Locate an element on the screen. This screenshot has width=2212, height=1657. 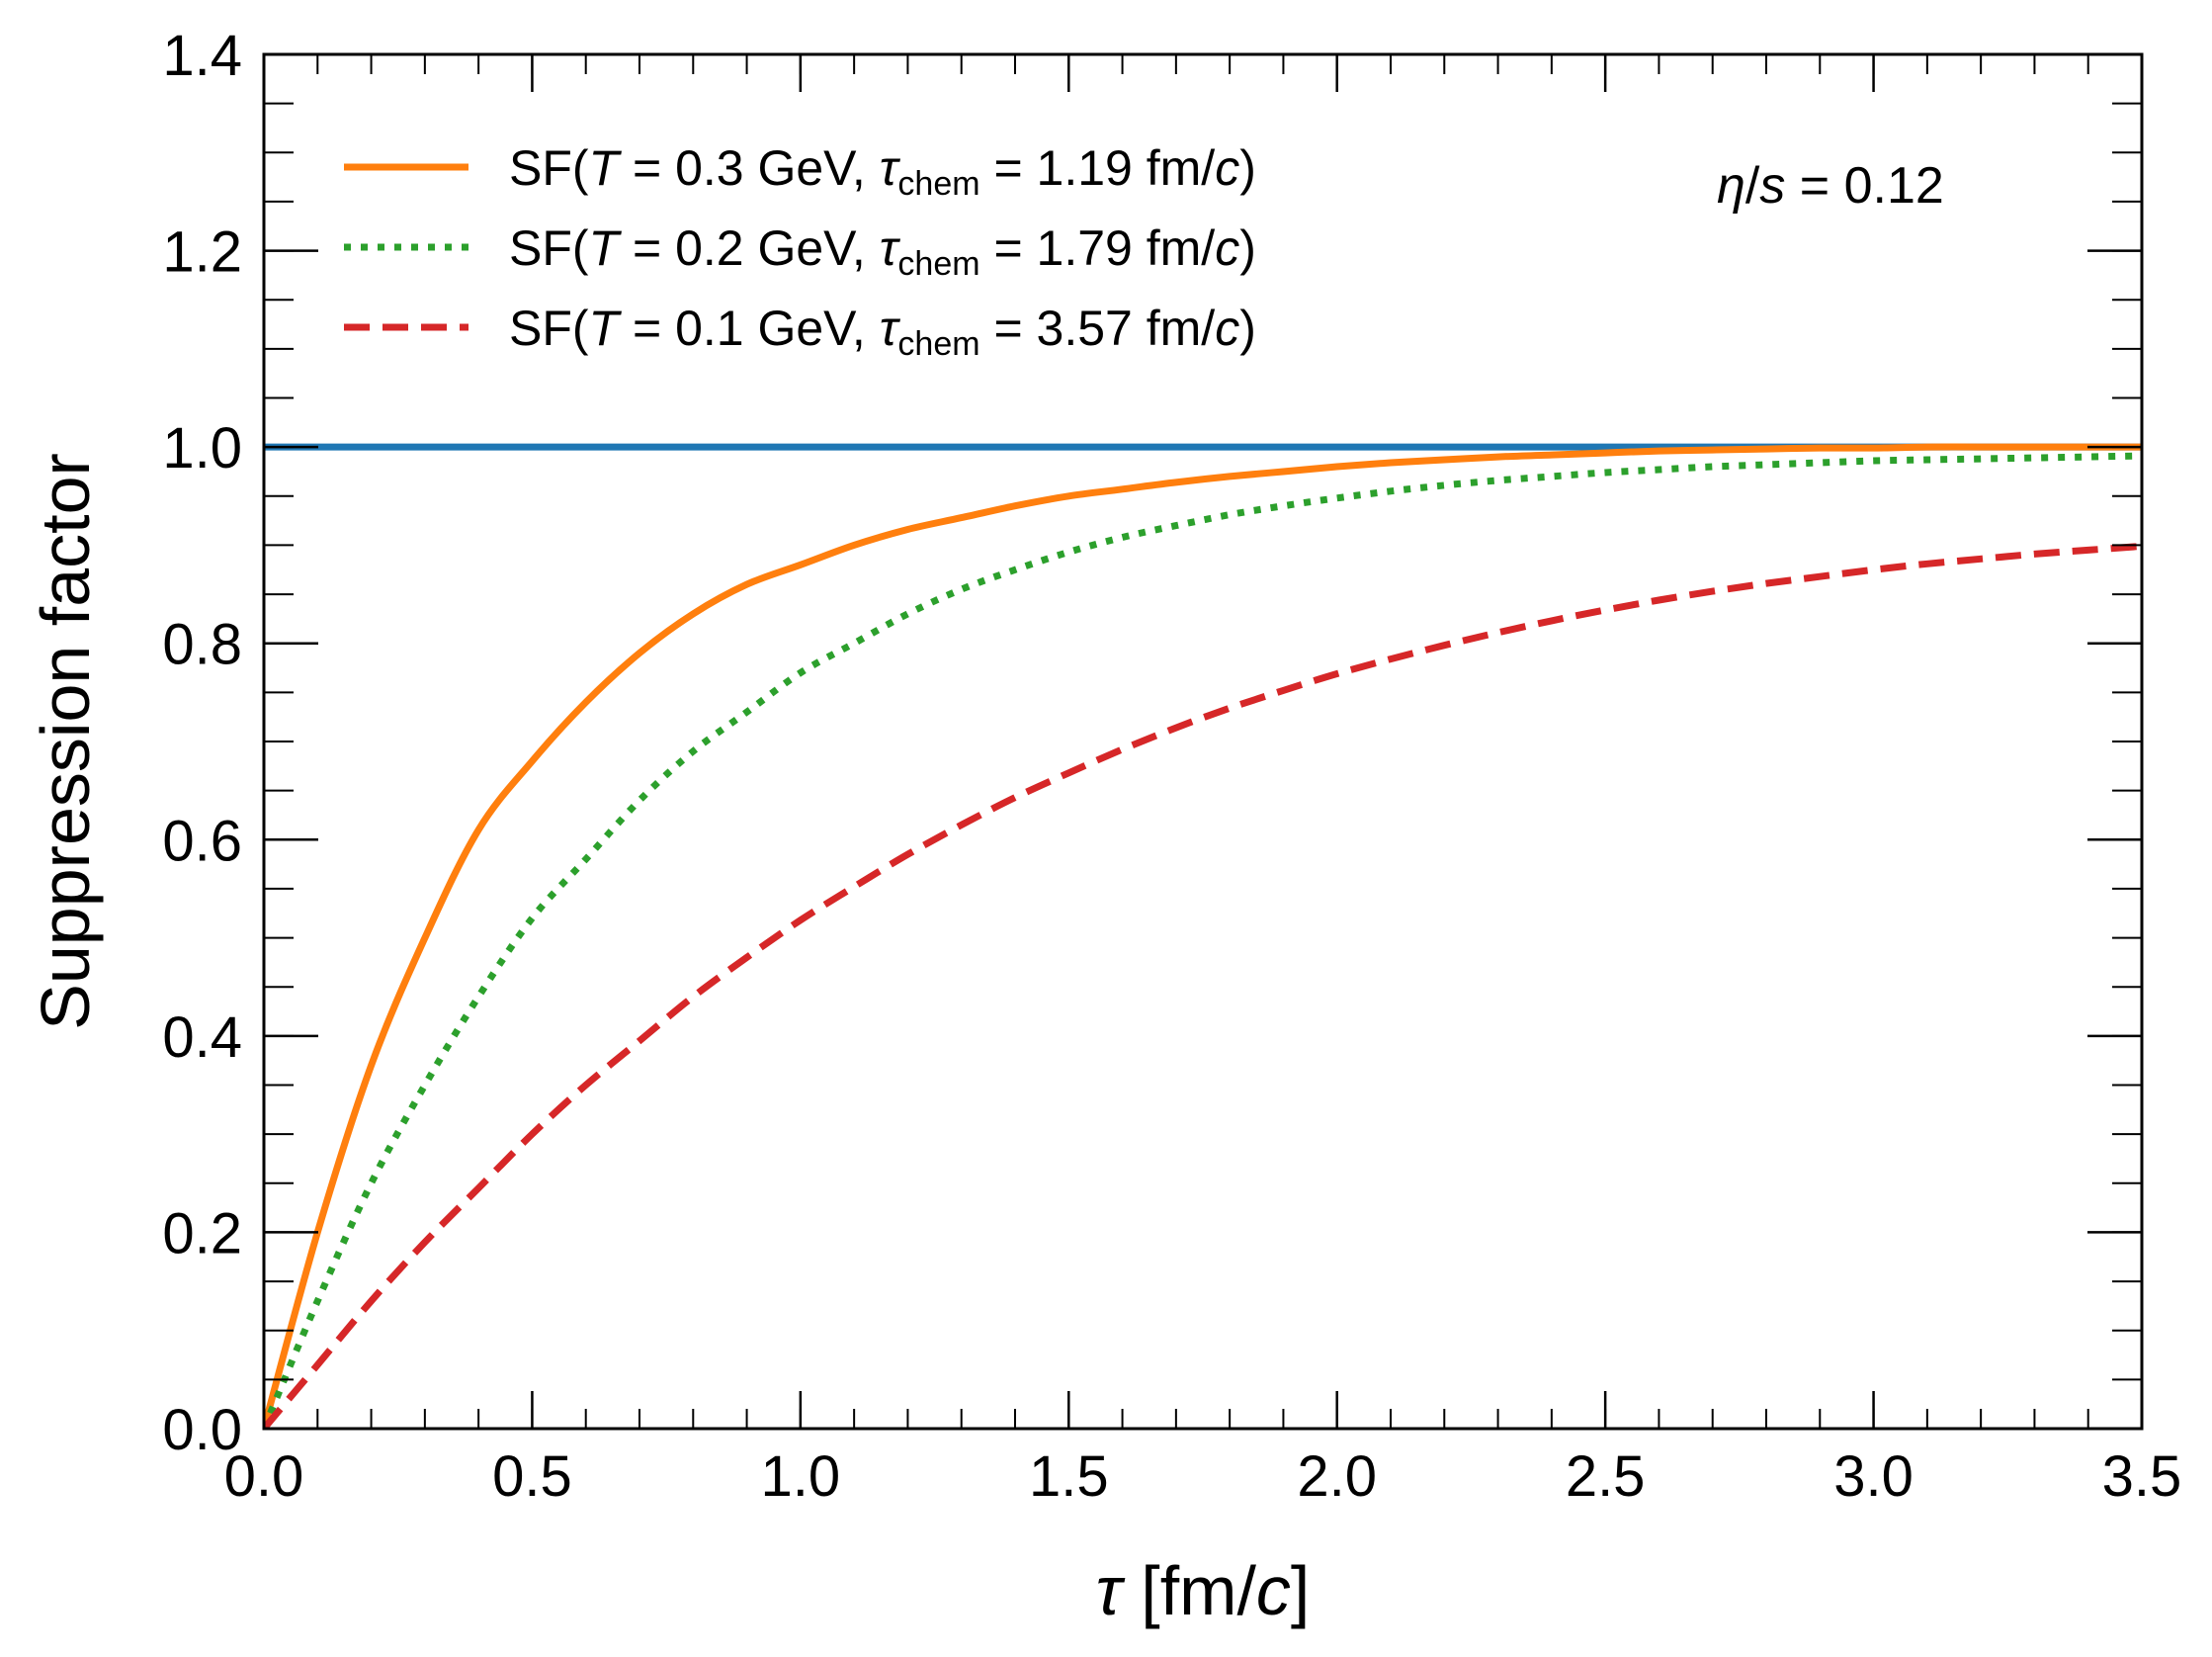
x-tick-label: 1.0 is located at coordinates (801, 1476).